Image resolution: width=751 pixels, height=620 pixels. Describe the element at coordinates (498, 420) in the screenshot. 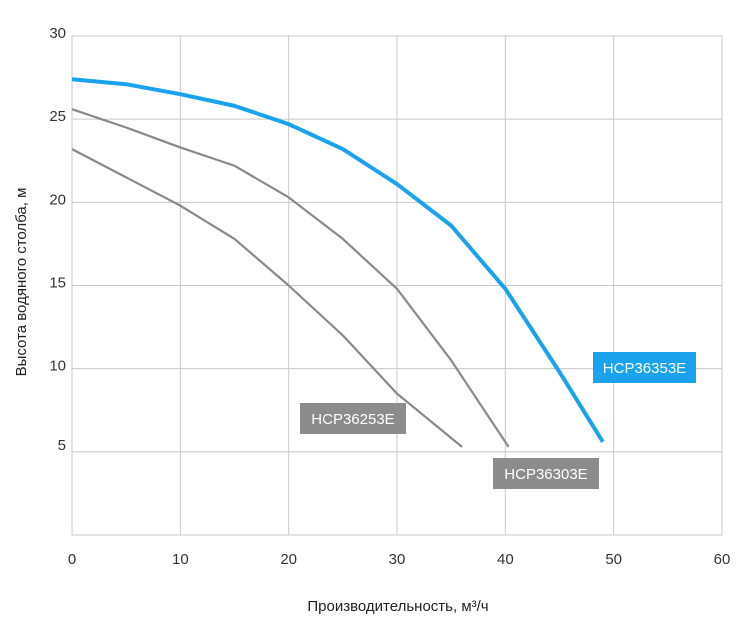

I see `series-labels: HCP36253E HCP36303E HCP36353E` at that location.